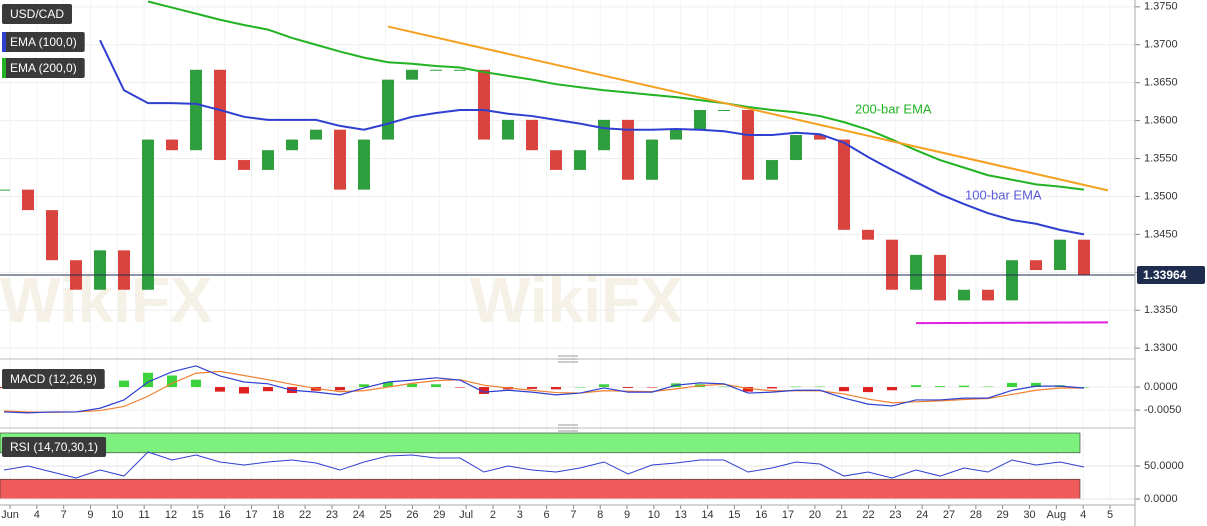  What do you see at coordinates (1165, 275) in the screenshot?
I see `current-price-label: 1.33964` at bounding box center [1165, 275].